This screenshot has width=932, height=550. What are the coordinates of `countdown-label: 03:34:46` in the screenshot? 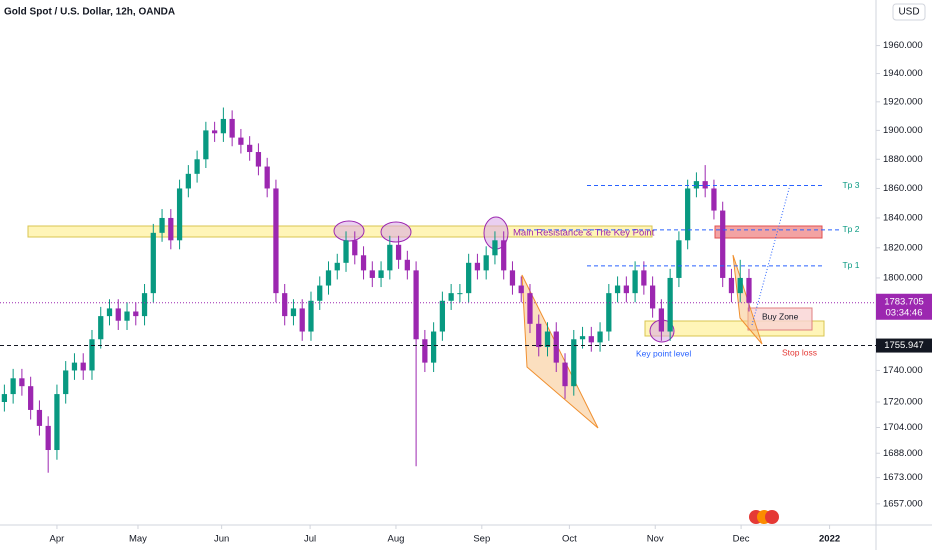 It's located at (904, 312).